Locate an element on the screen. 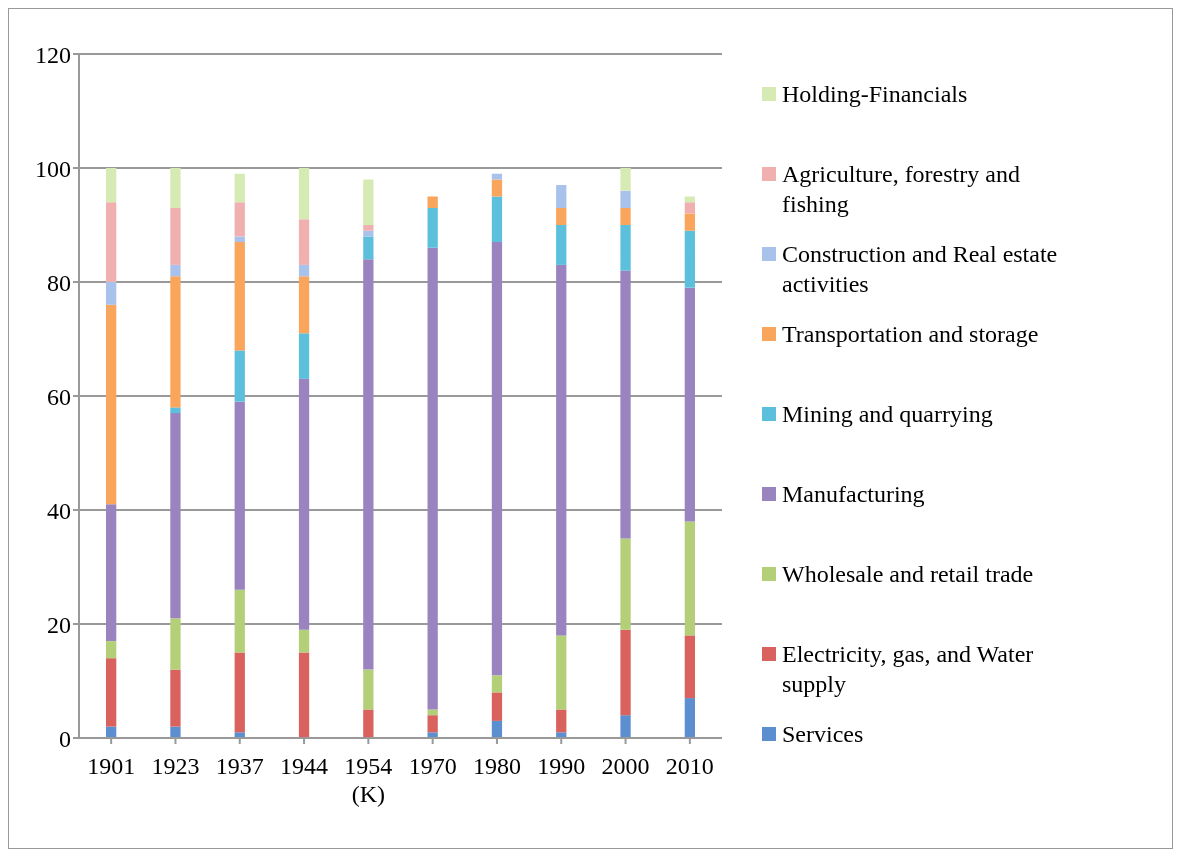 The width and height of the screenshot is (1181, 857). x-tick-label: 1923 is located at coordinates (175, 766).